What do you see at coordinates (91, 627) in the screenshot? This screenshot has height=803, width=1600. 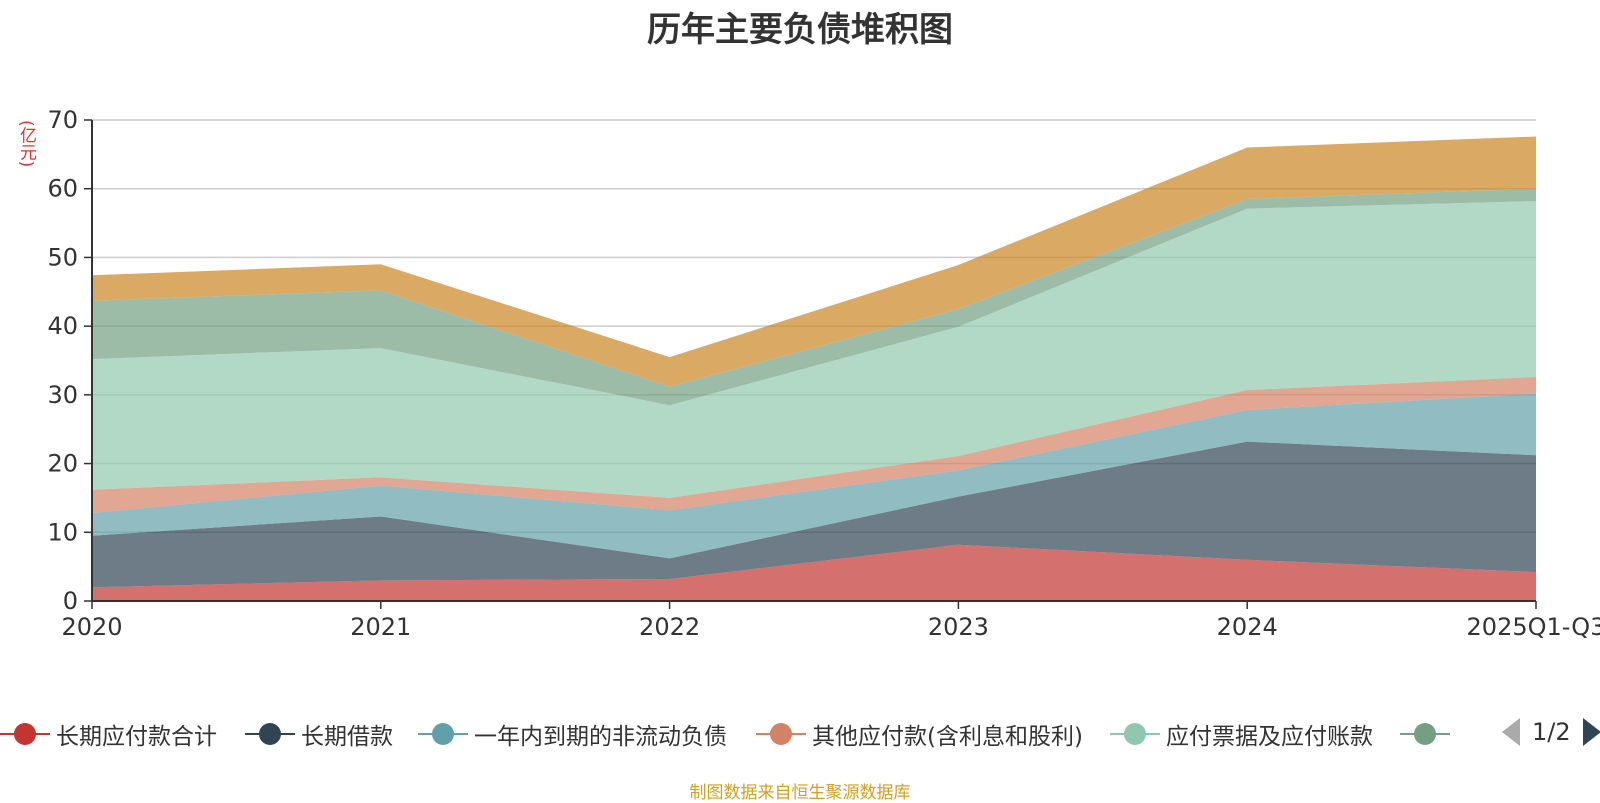 I see `x-tick-label: 2020` at bounding box center [91, 627].